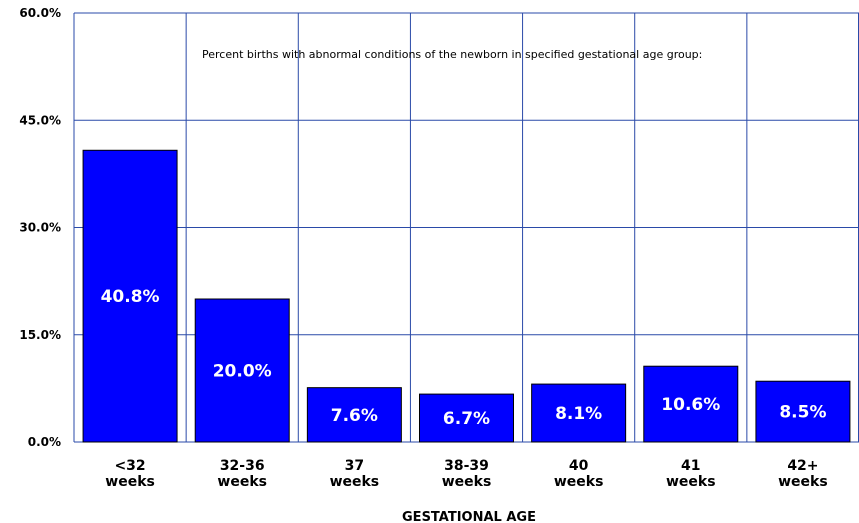 This screenshot has height=523, width=859. I want to click on bar-value-label: 8.5%, so click(802, 413).